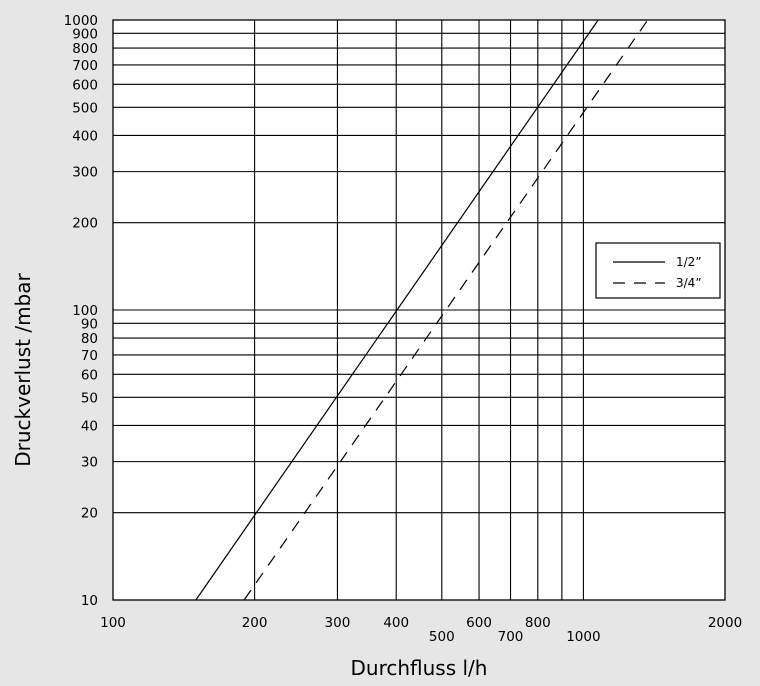 The width and height of the screenshot is (760, 686). I want to click on x-tick-label-300: 300, so click(338, 623).